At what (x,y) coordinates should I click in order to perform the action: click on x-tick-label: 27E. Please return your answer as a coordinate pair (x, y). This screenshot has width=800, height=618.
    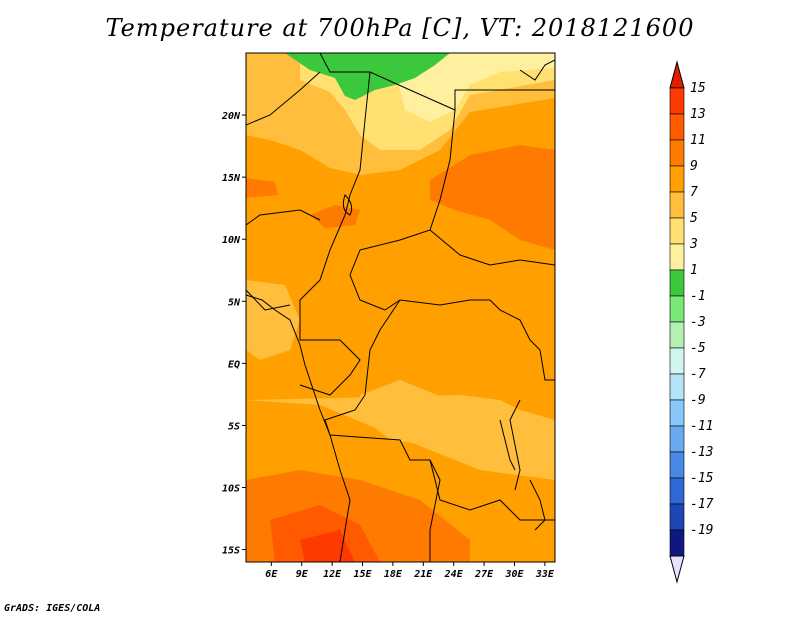
    Looking at the image, I should click on (484, 574).